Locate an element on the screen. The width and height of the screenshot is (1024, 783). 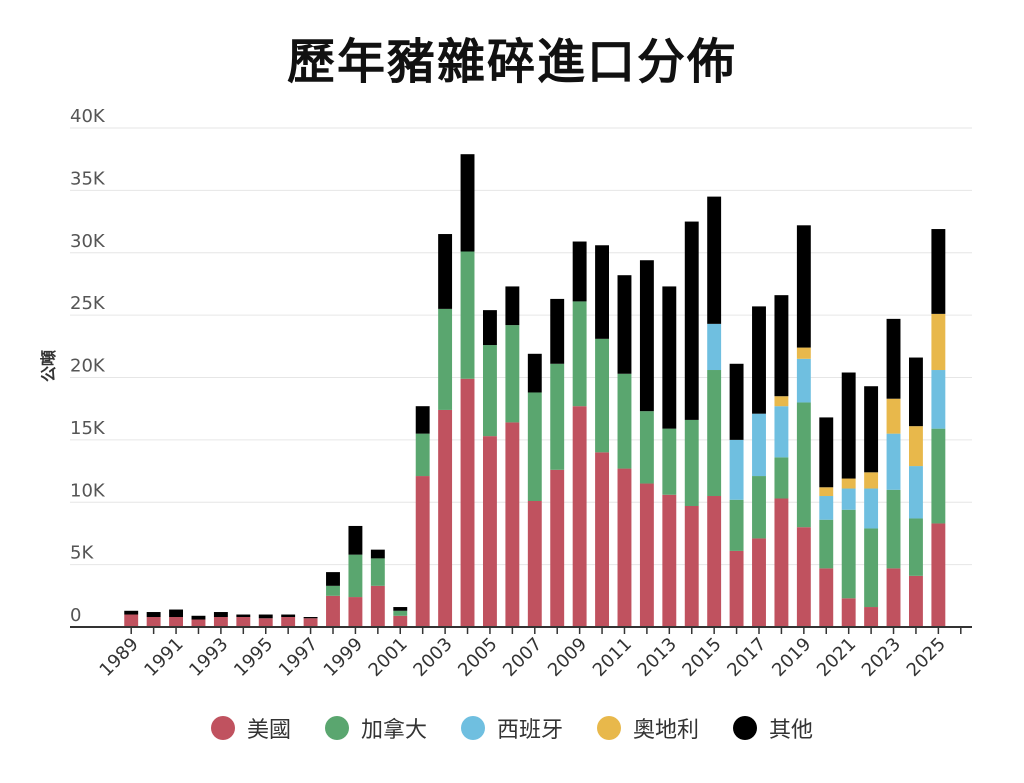
x-tick-label: 2001 is located at coordinates (388, 657).